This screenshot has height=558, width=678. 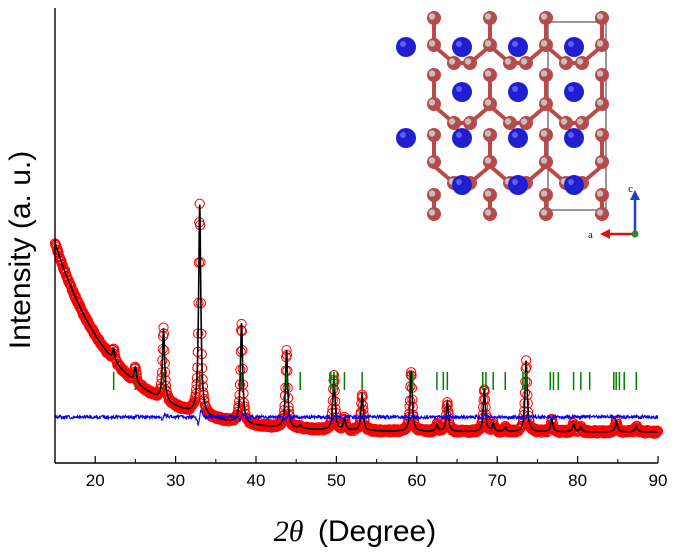 I want to click on c-axis-arrowhead, so click(x=635, y=195).